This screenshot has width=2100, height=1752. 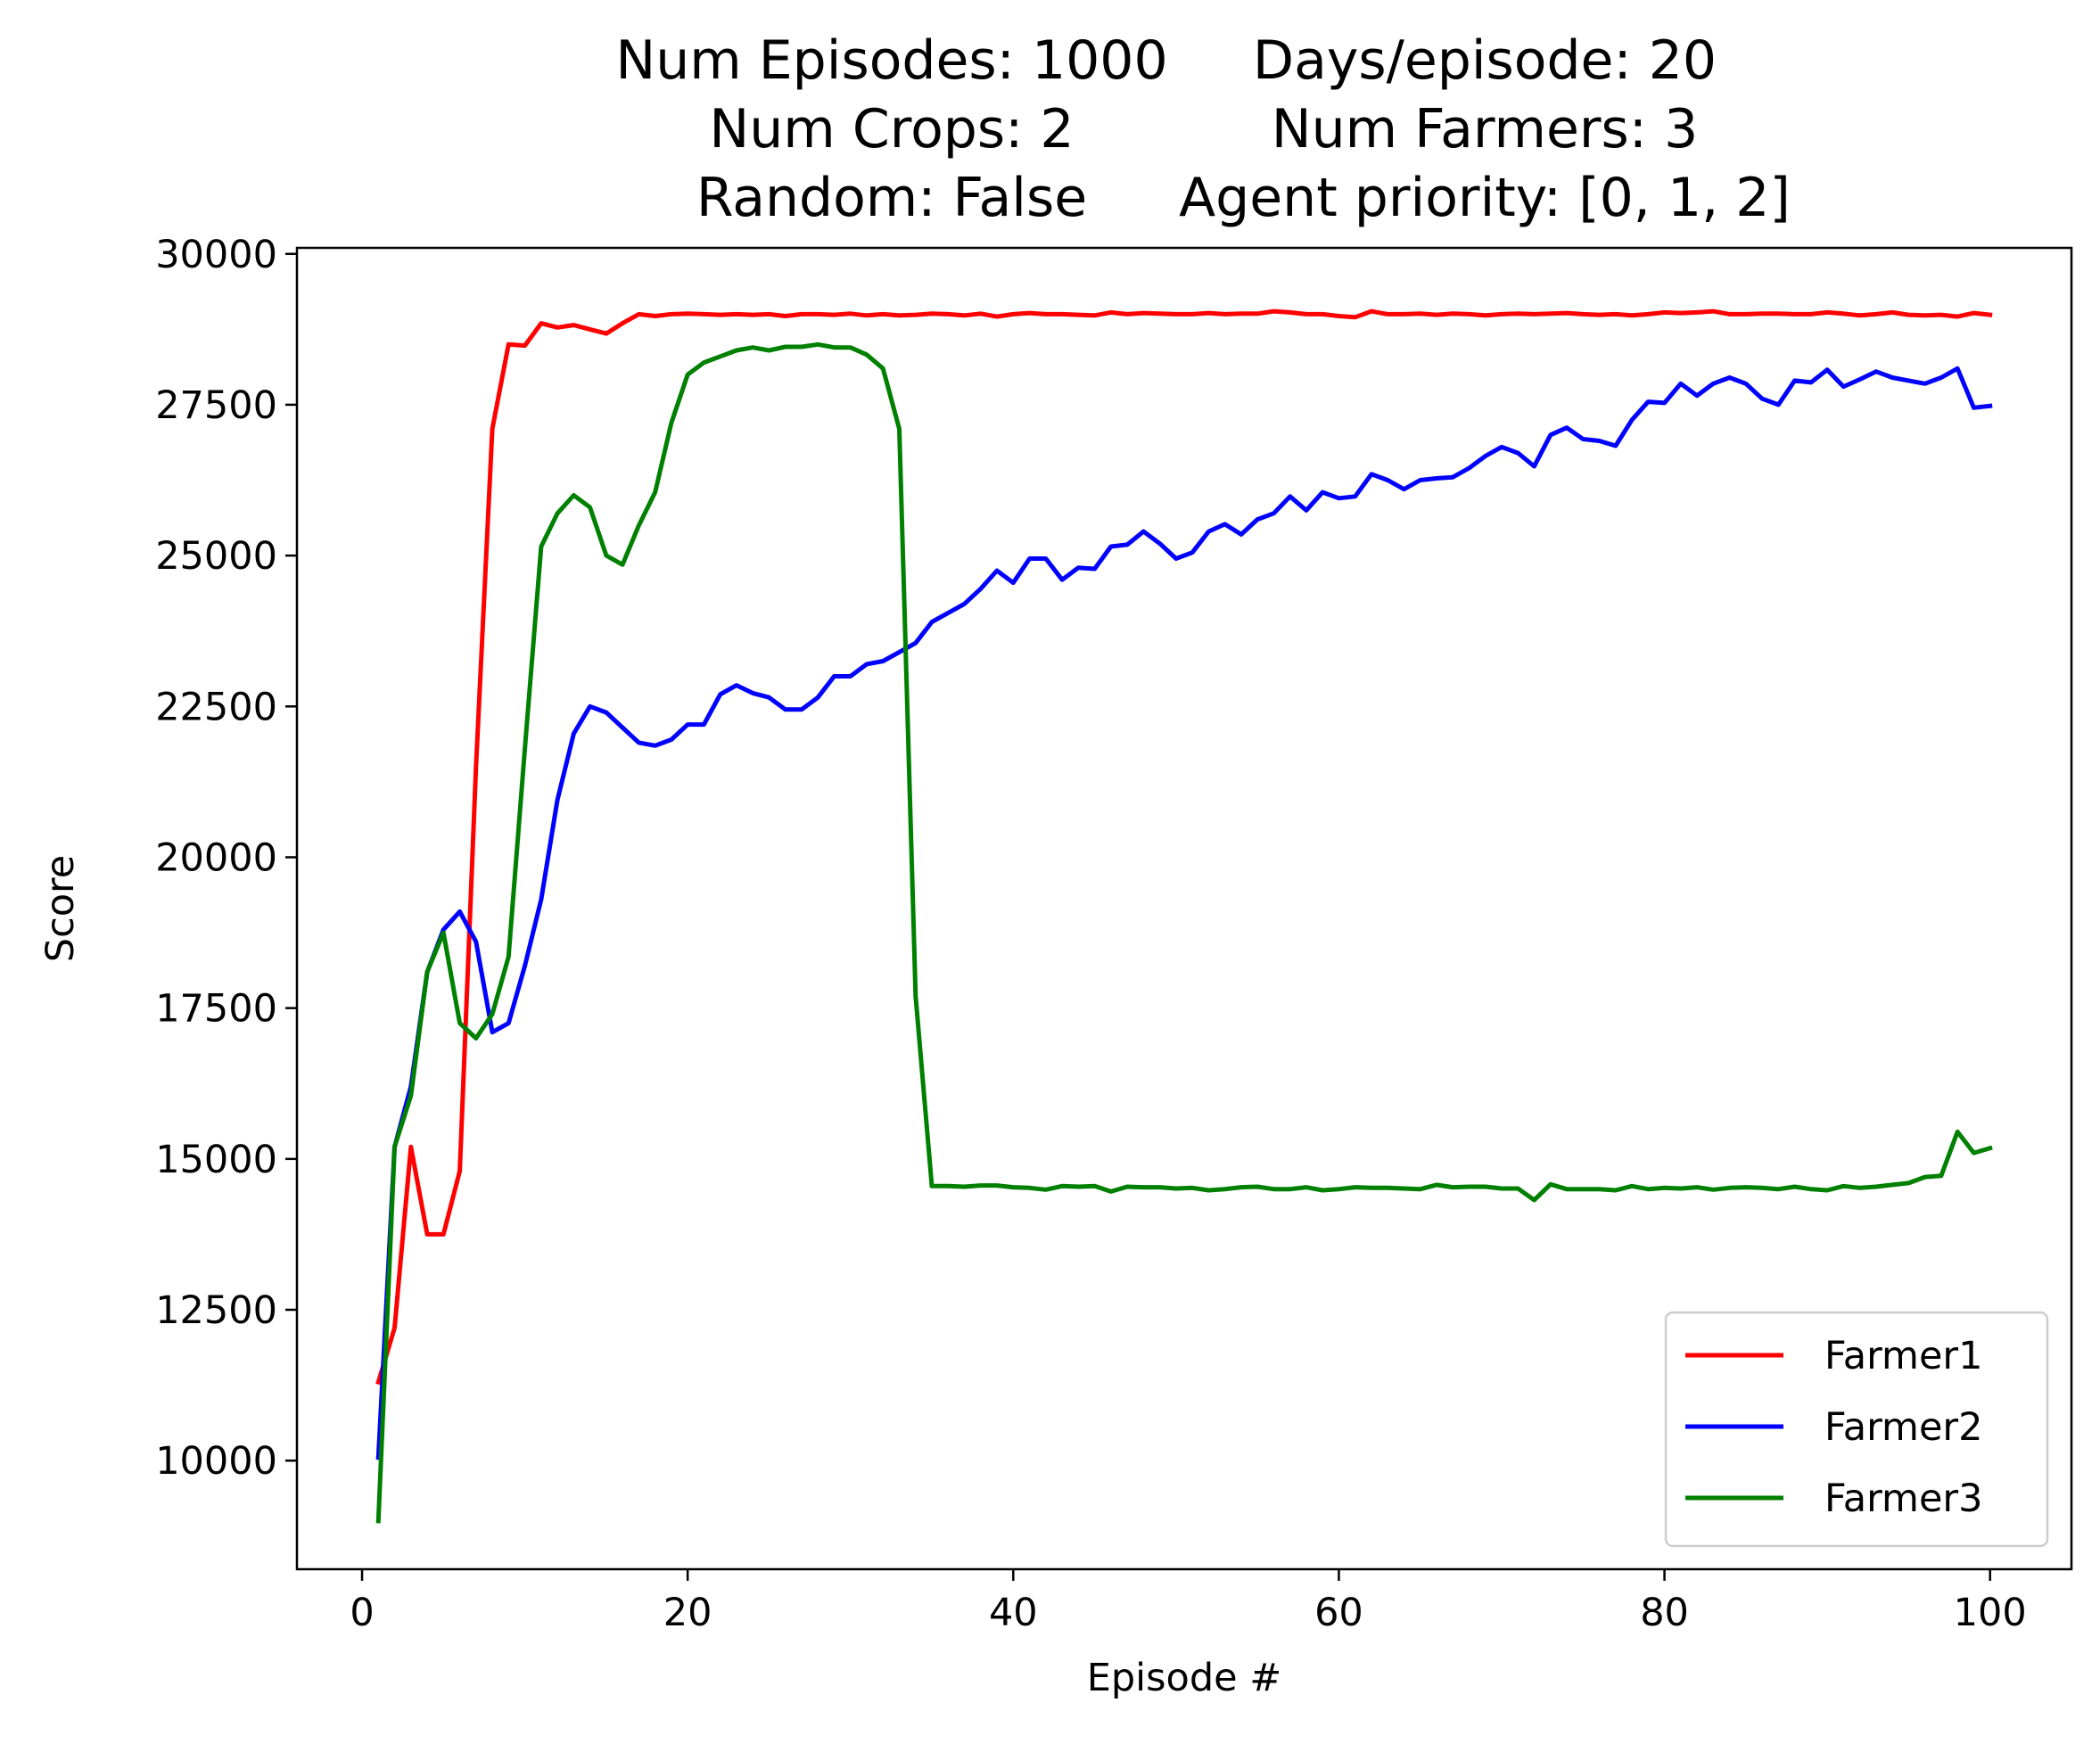 What do you see at coordinates (216, 405) in the screenshot?
I see `y-tick-label: 27500` at bounding box center [216, 405].